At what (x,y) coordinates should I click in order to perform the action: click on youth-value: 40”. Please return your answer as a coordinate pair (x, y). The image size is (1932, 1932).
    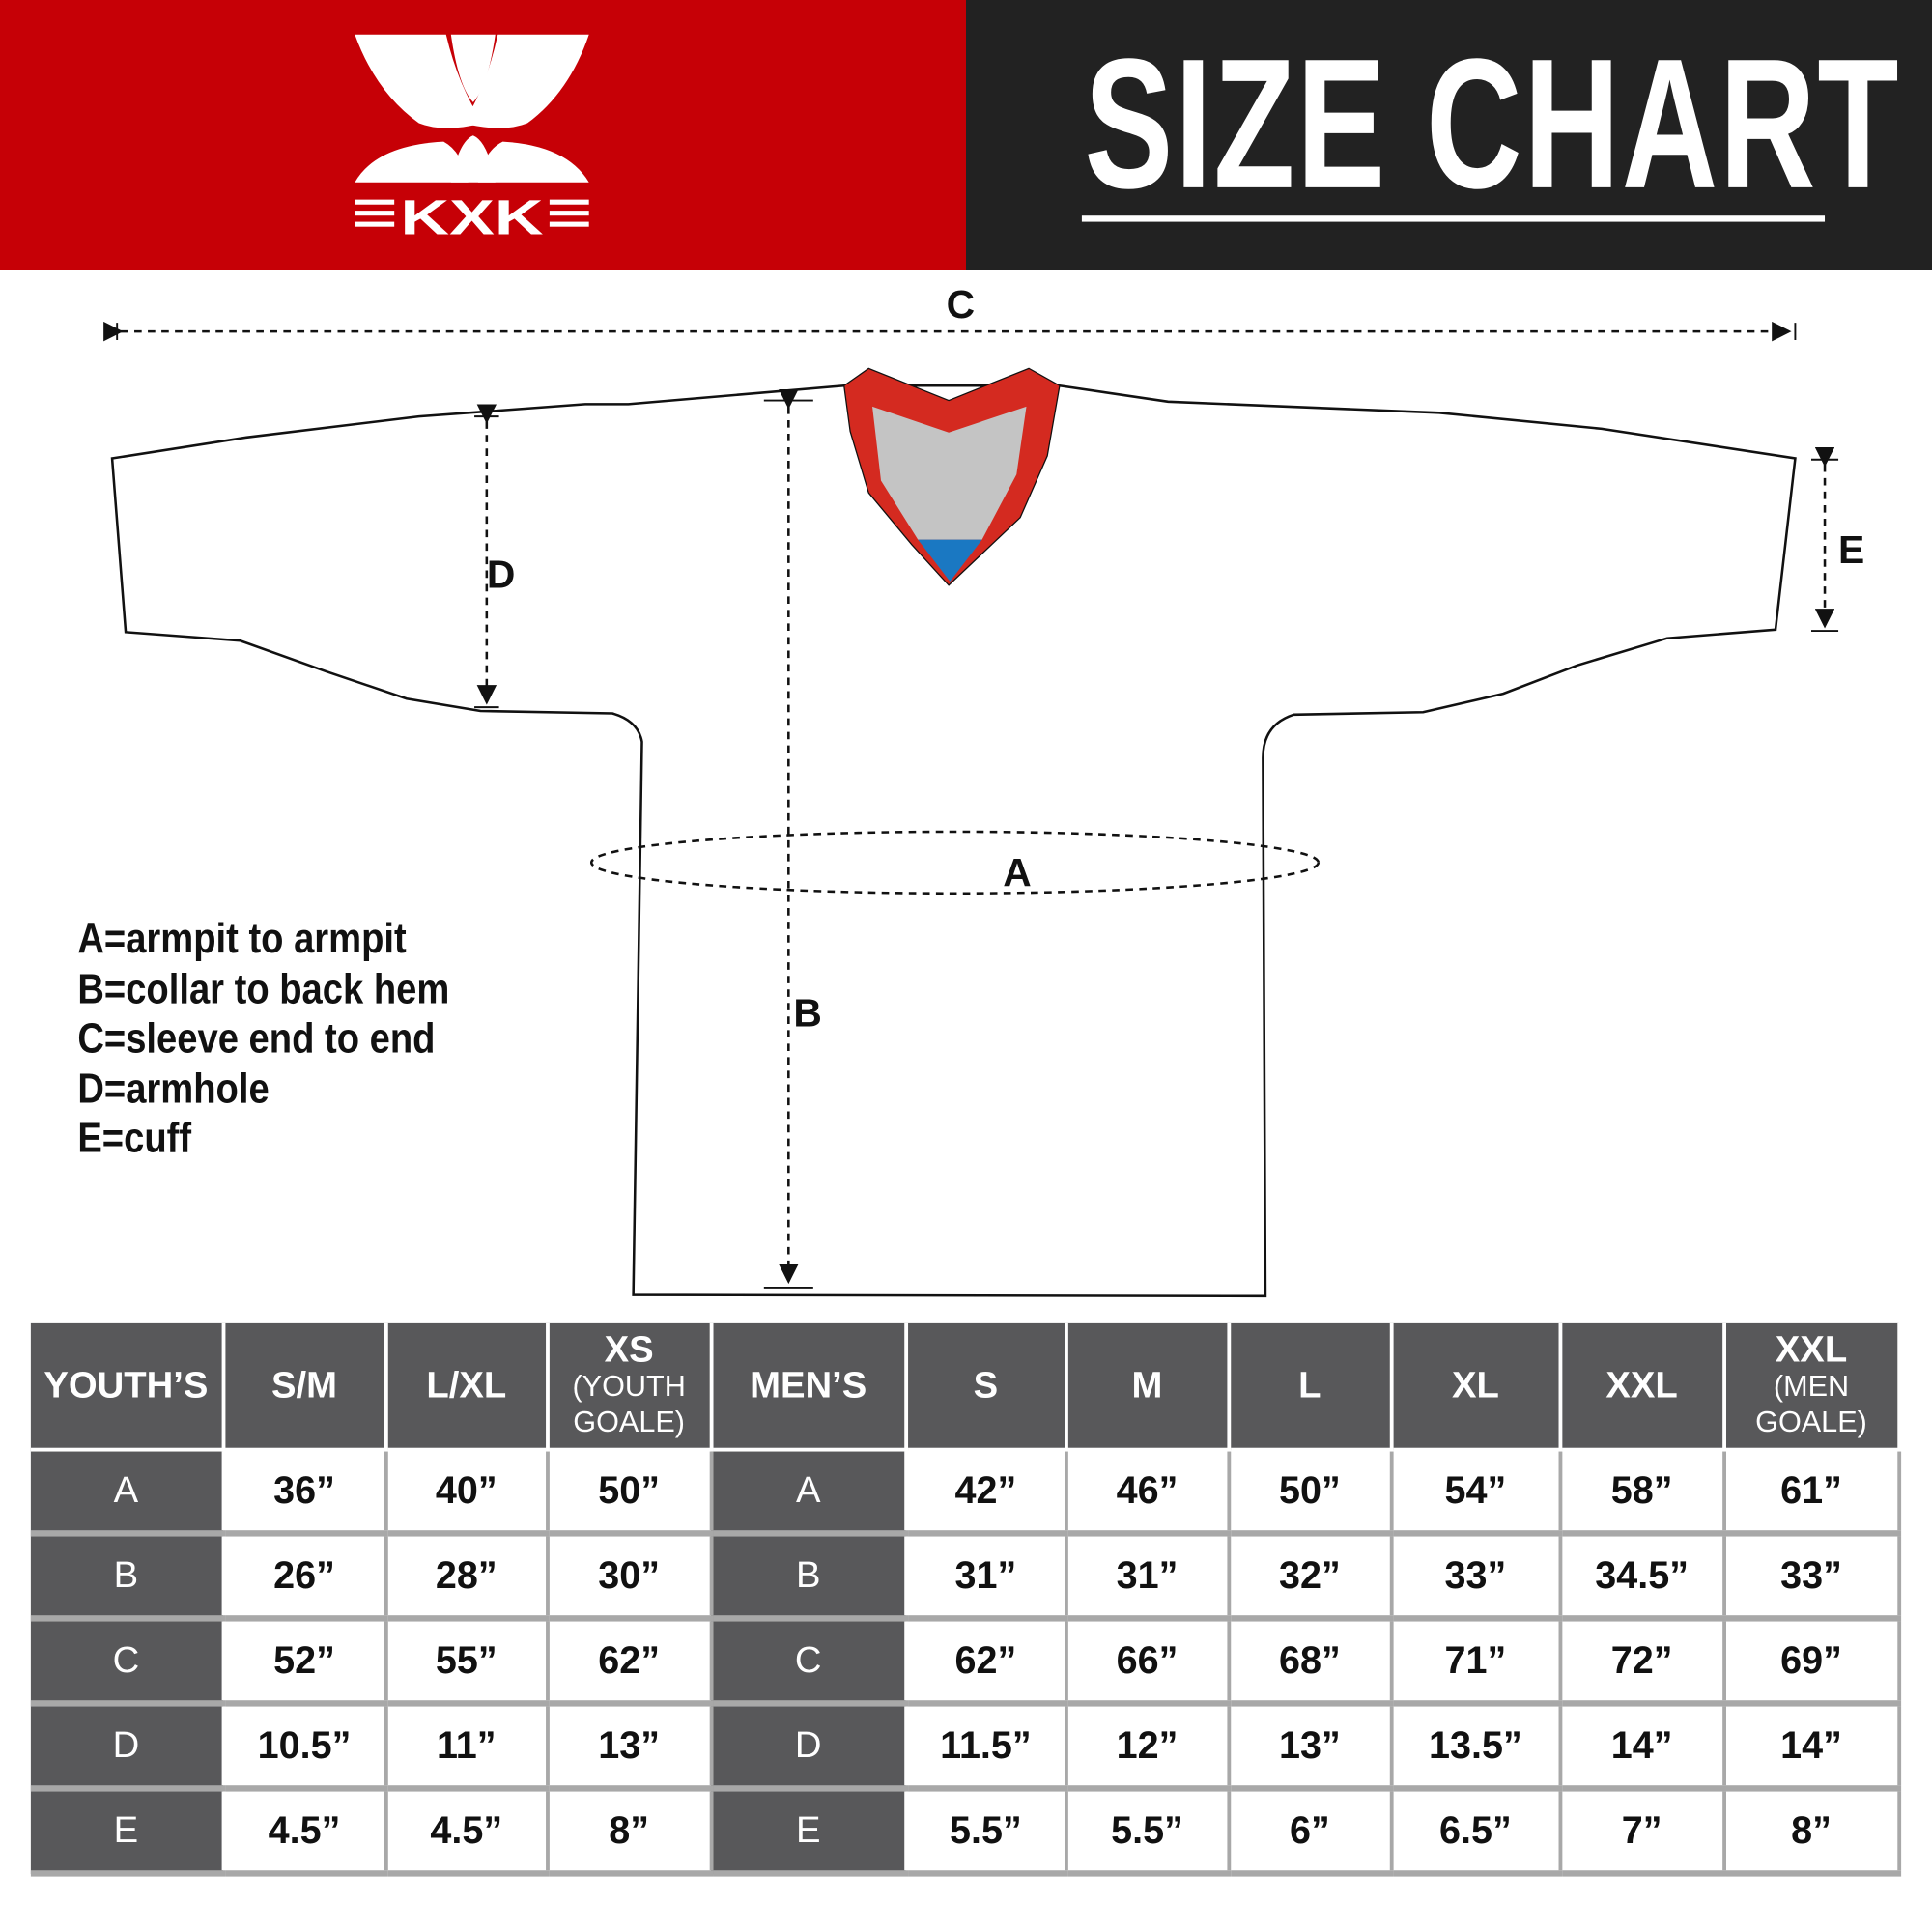
    Looking at the image, I should click on (467, 1493).